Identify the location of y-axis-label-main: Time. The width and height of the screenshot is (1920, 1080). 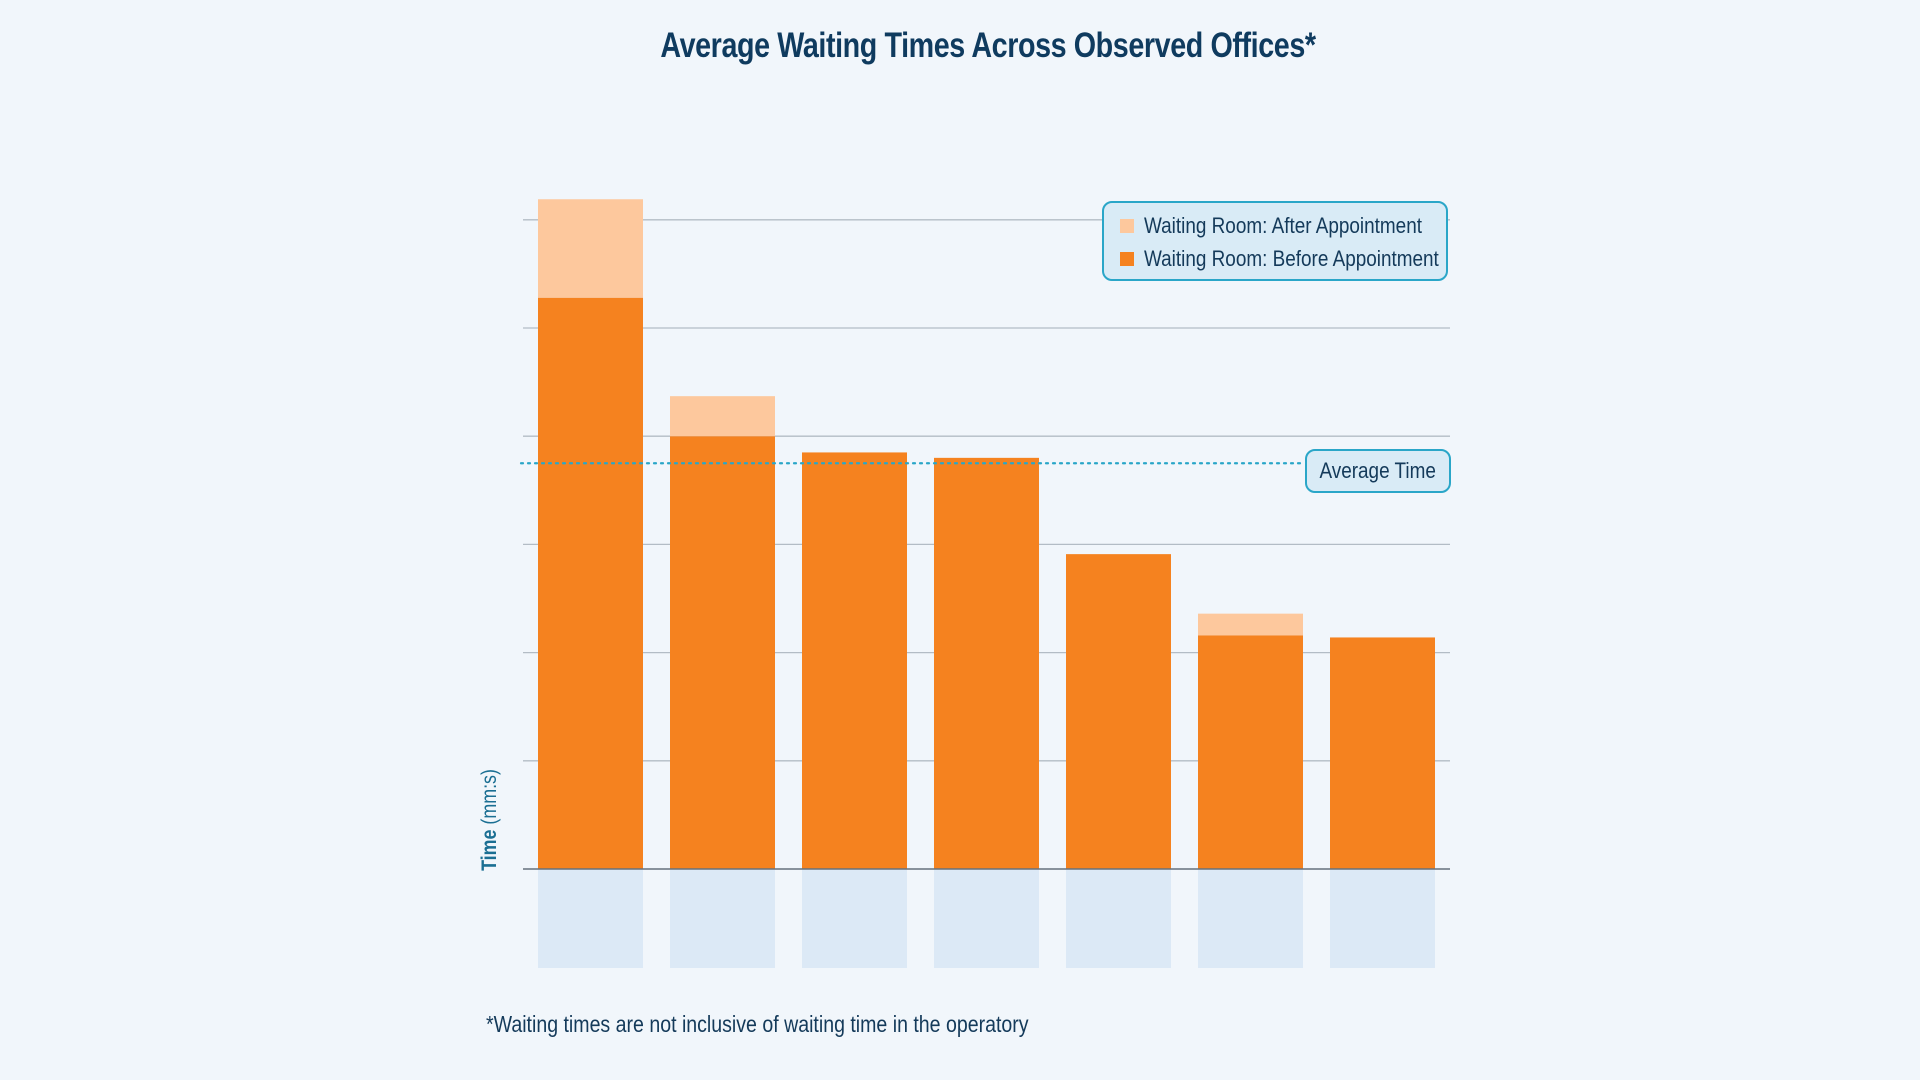
(489, 850).